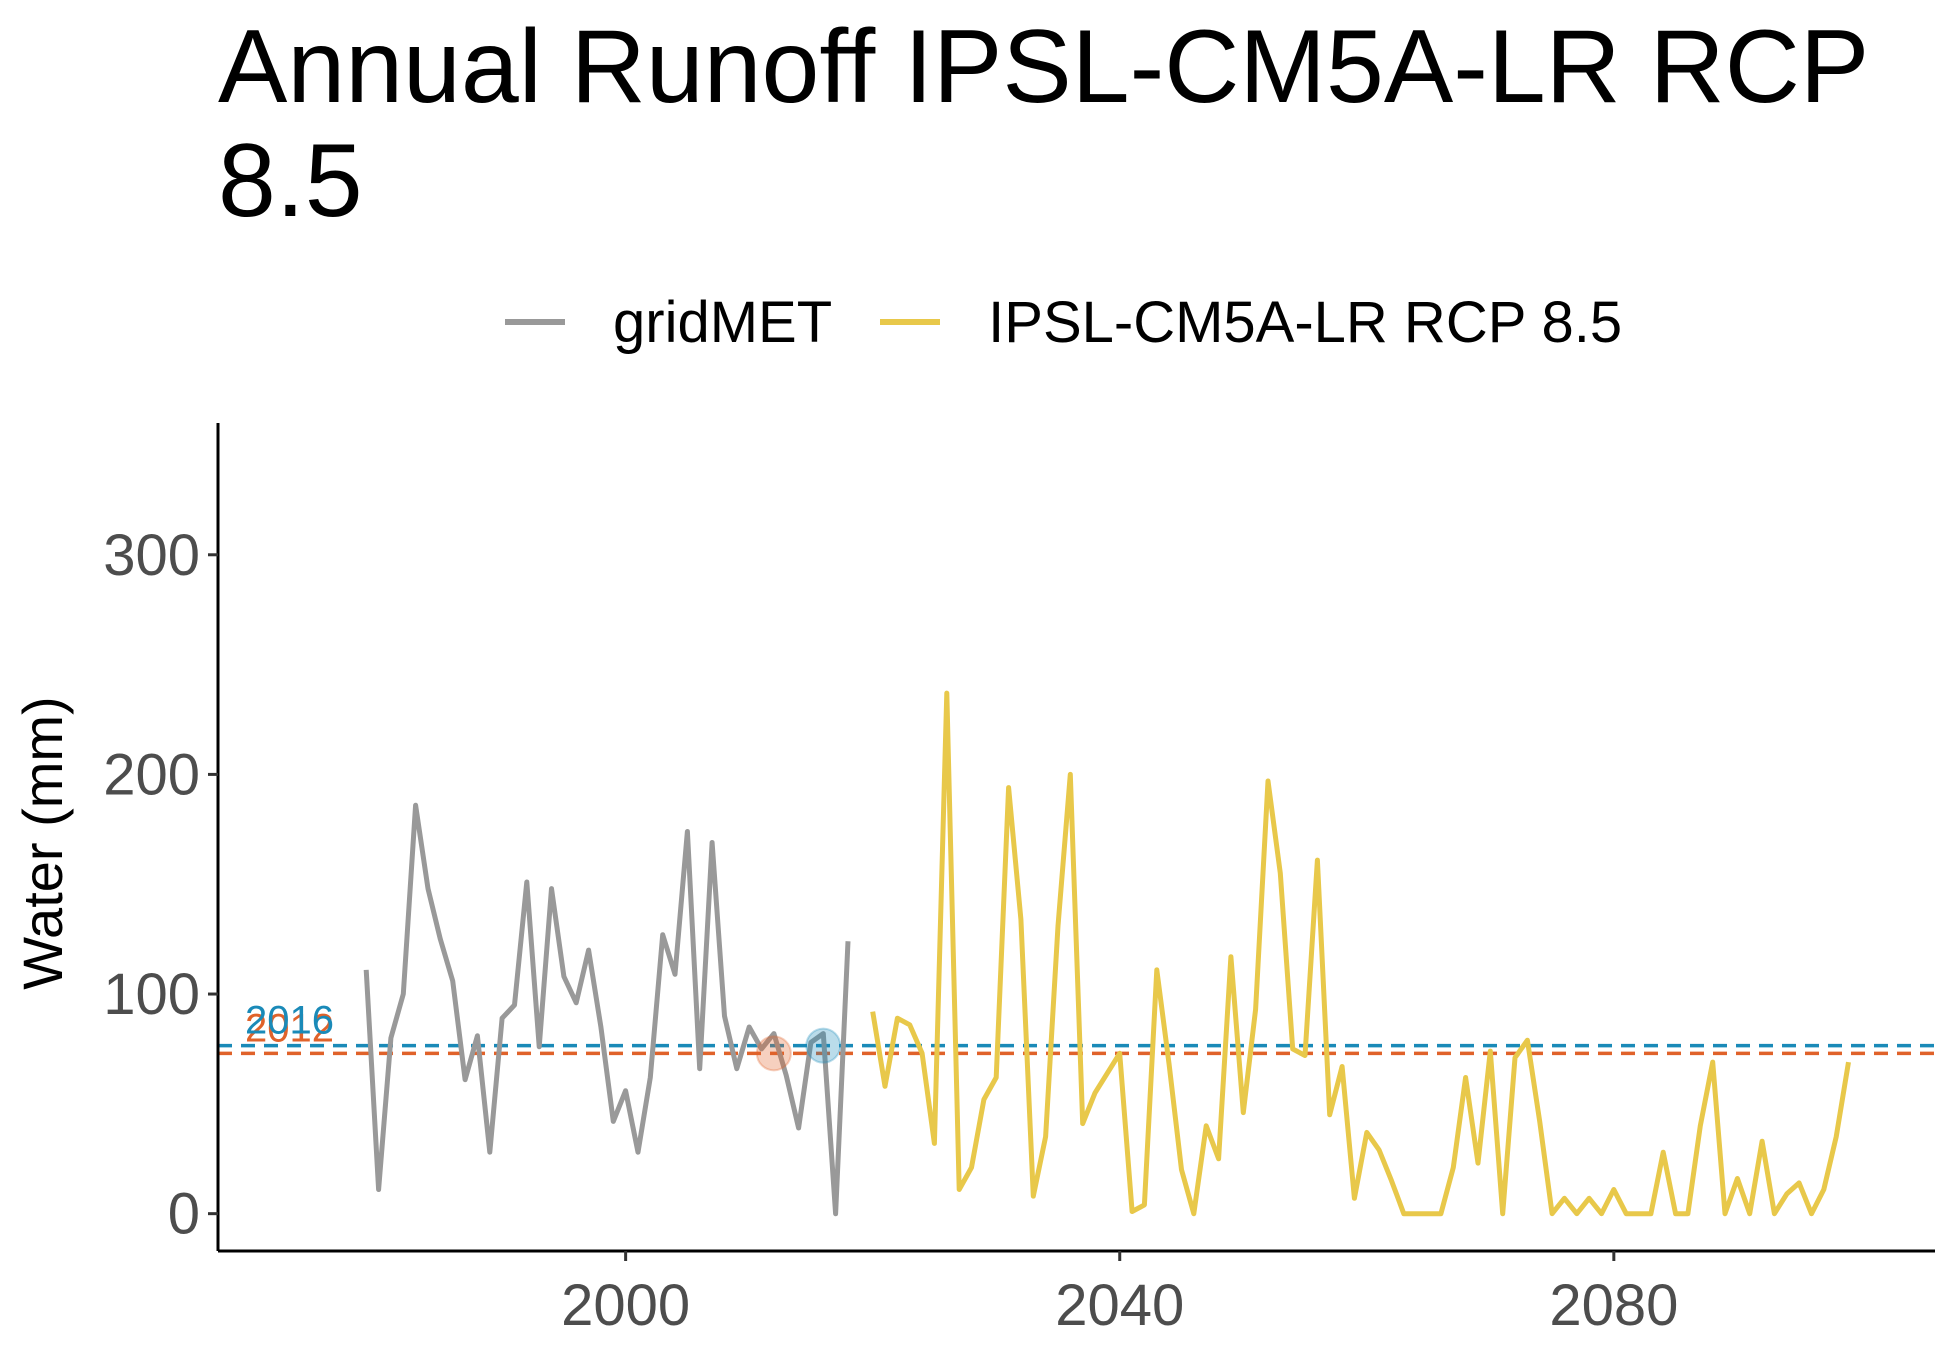 The height and width of the screenshot is (1349, 1950). Describe the element at coordinates (798, 1049) in the screenshot. I see `reference-markers` at that location.